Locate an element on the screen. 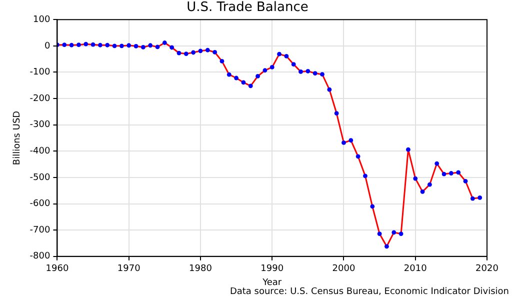 Image resolution: width=517 pixels, height=298 pixels. source-note: Data source: U.S. Census Bureau, Economic Indicator Division is located at coordinates (369, 291).